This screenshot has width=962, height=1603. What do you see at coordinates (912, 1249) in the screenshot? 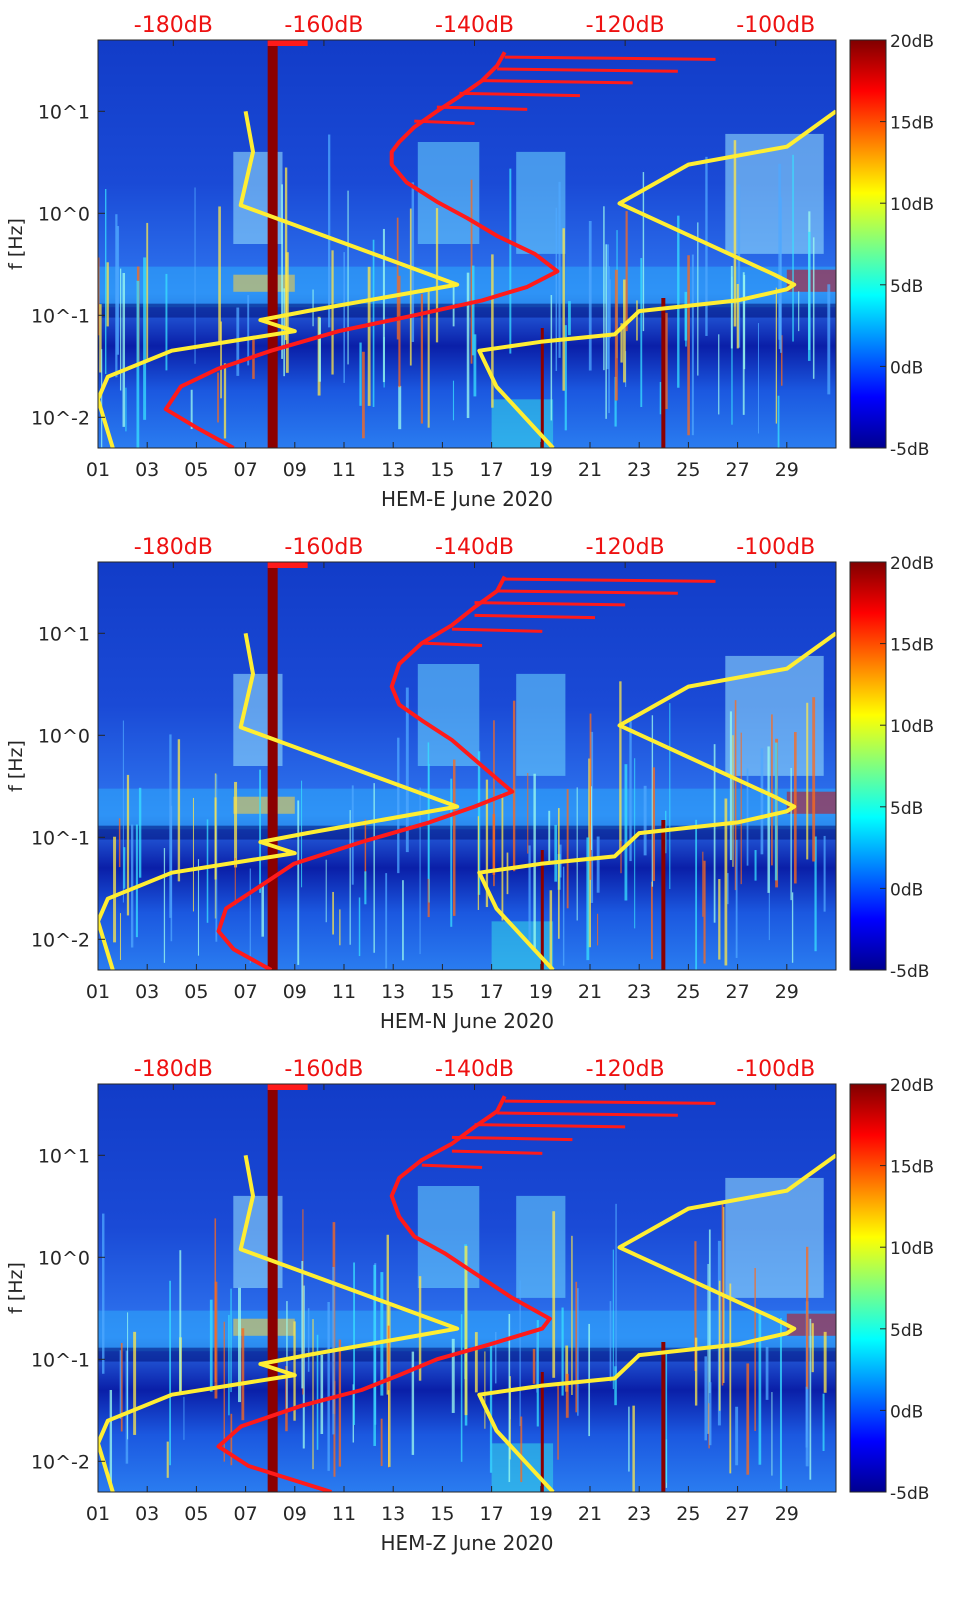
I see `colorbar-label: 10dB` at bounding box center [912, 1249].